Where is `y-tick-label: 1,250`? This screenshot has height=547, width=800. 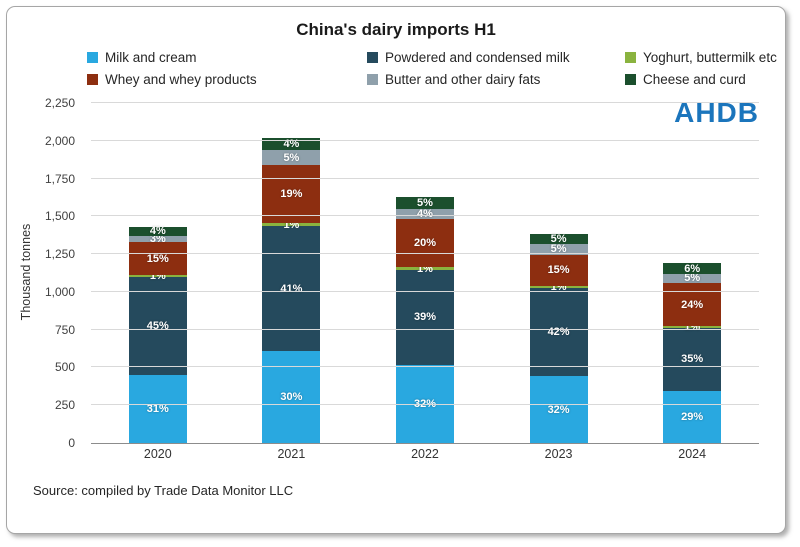 y-tick-label: 1,250 is located at coordinates (59, 254).